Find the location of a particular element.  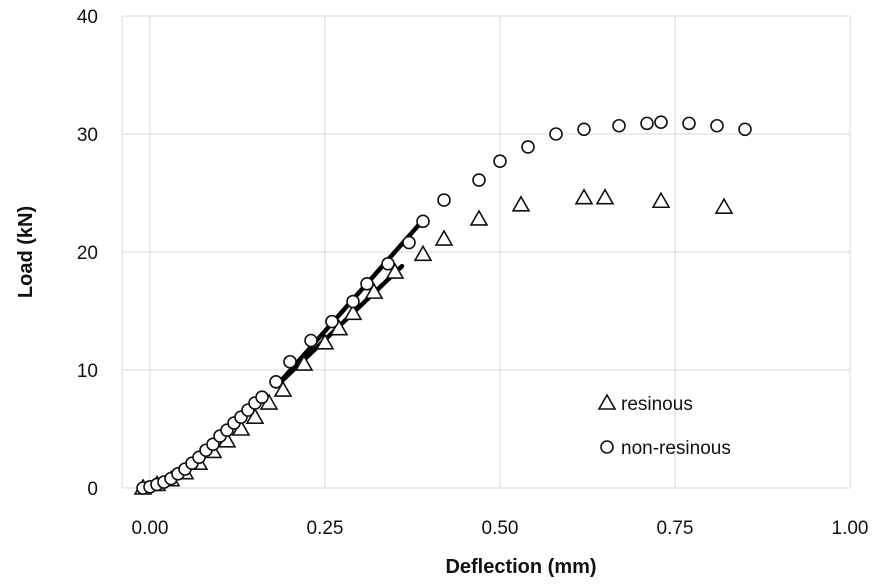

x-tick-label: 0.75 is located at coordinates (675, 528).